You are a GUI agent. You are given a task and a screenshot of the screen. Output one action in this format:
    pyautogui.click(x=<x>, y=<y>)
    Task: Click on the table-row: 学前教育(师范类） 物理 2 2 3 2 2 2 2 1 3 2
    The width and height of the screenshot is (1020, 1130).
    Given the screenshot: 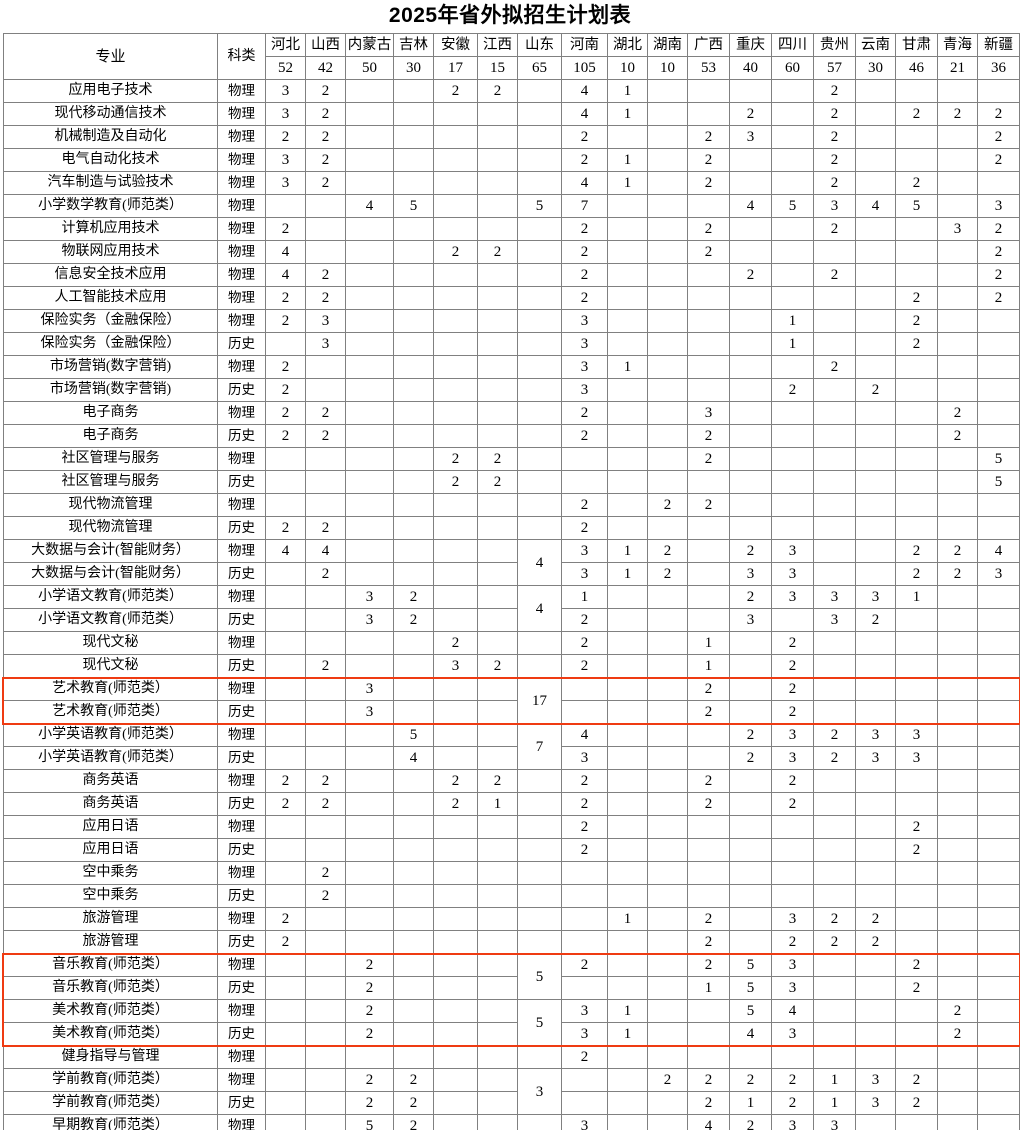 What is the action you would take?
    pyautogui.click(x=511, y=1091)
    